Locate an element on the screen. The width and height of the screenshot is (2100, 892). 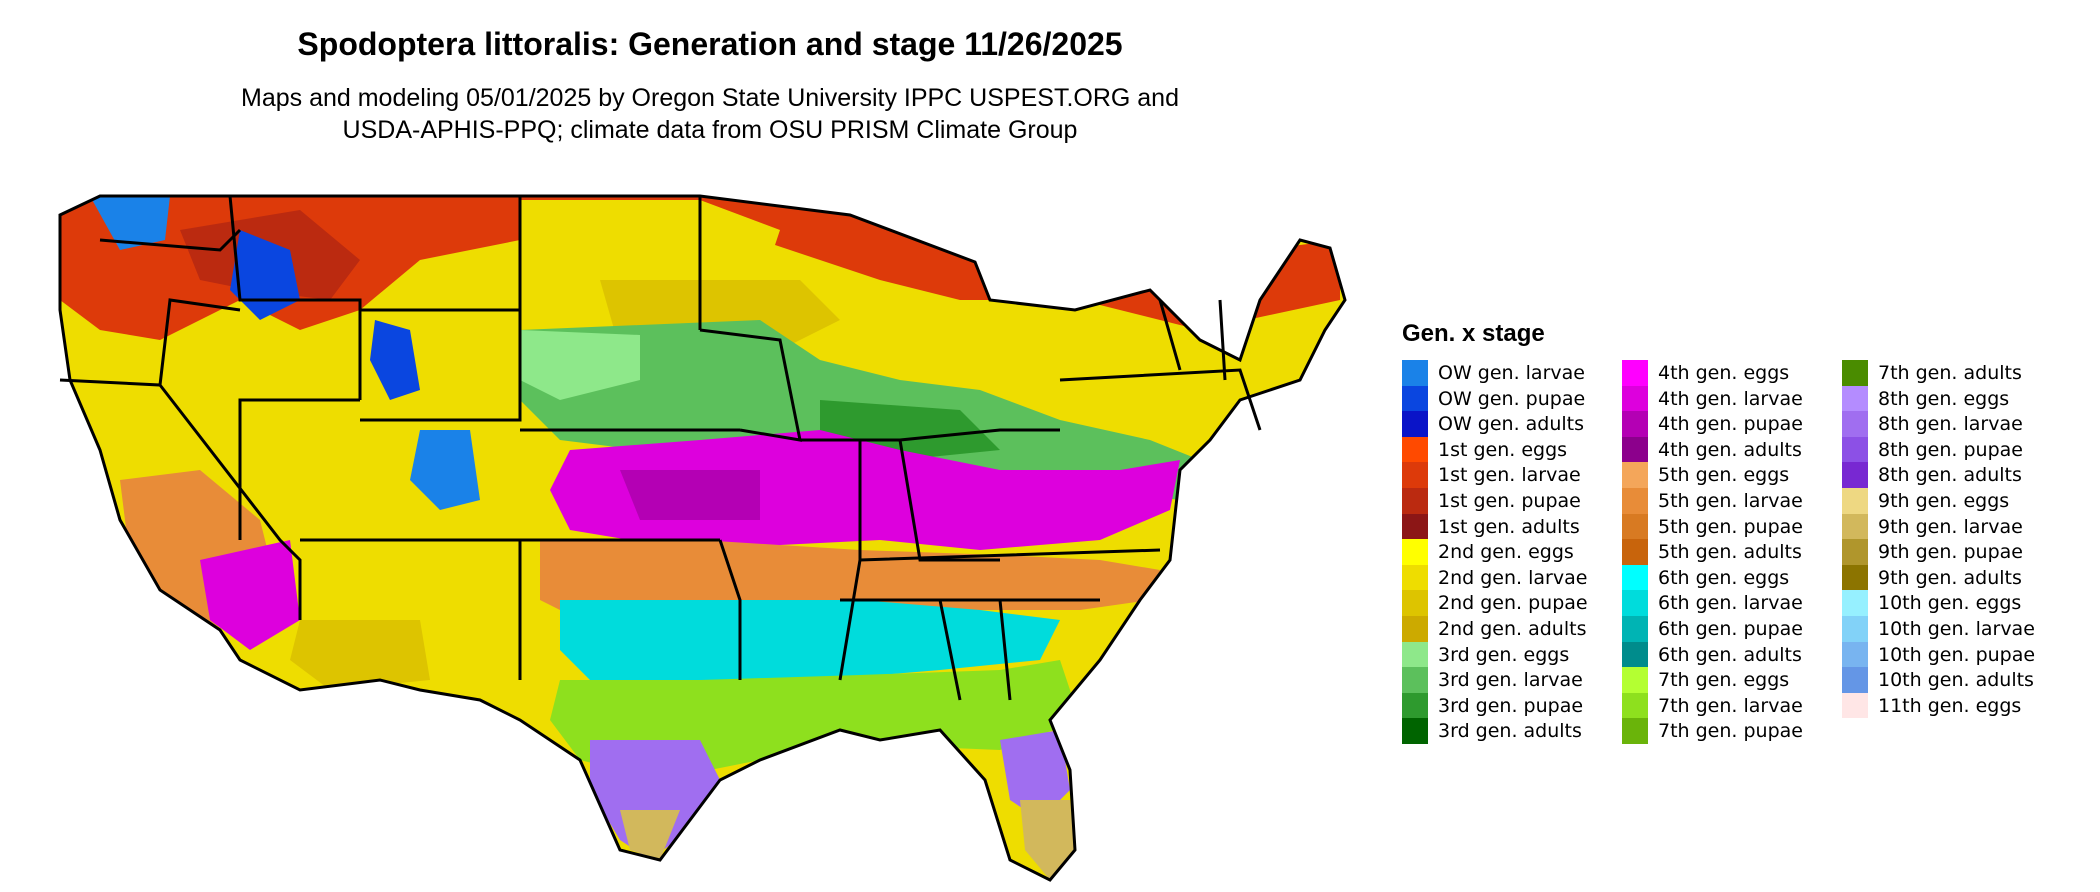
zone-4th-gen-larvae-southwest is located at coordinates (250, 595).